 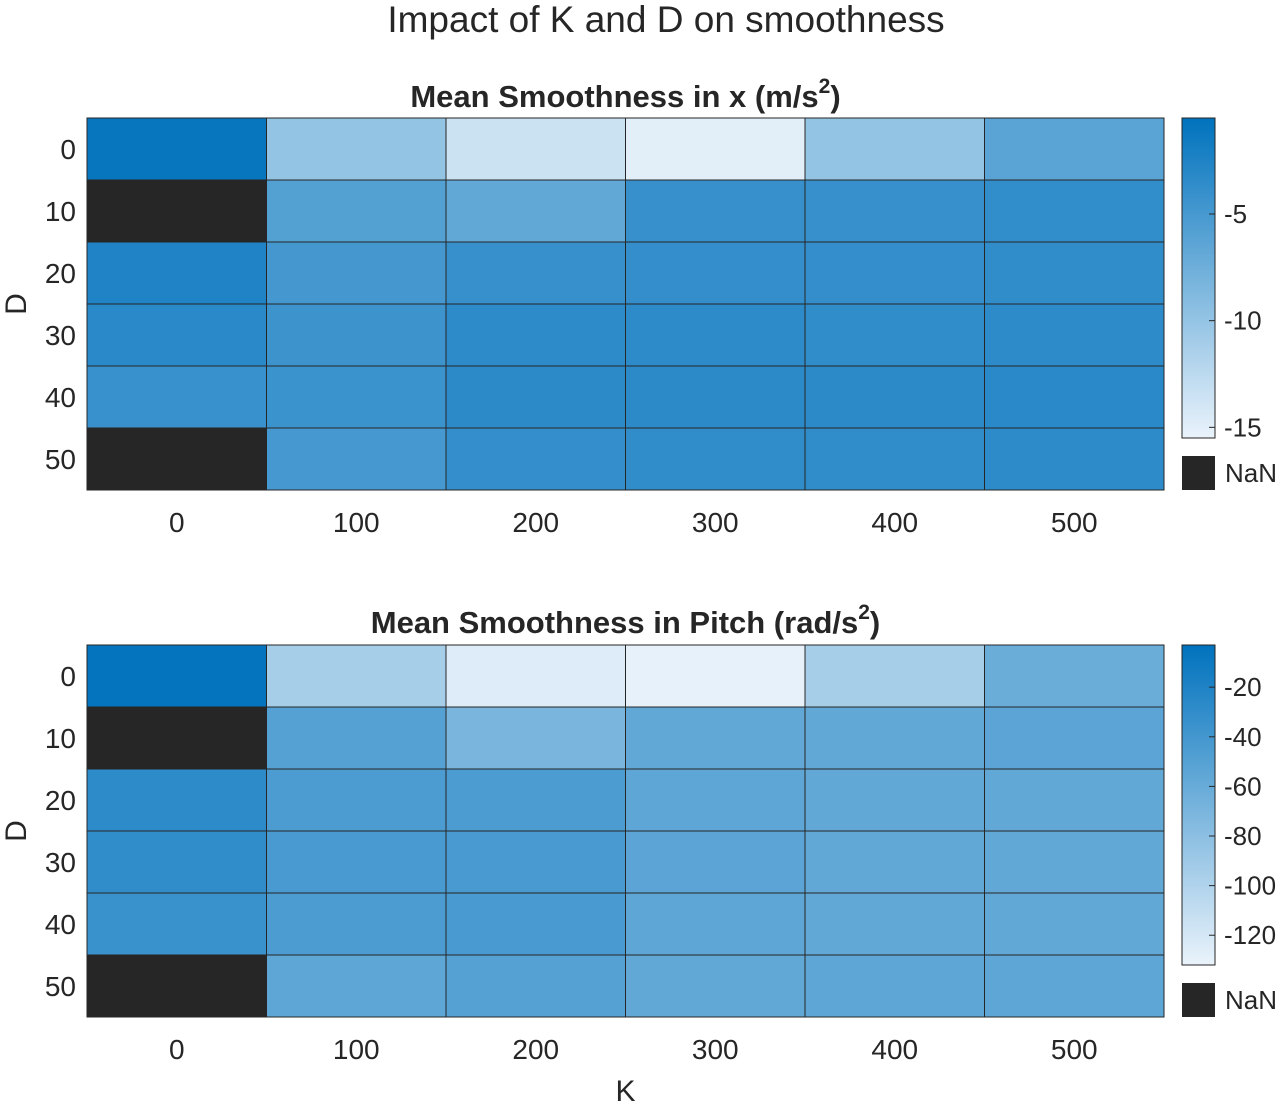 I want to click on panel-title: Mean Smoothness in Pitch (rad/s2), so click(x=626, y=620).